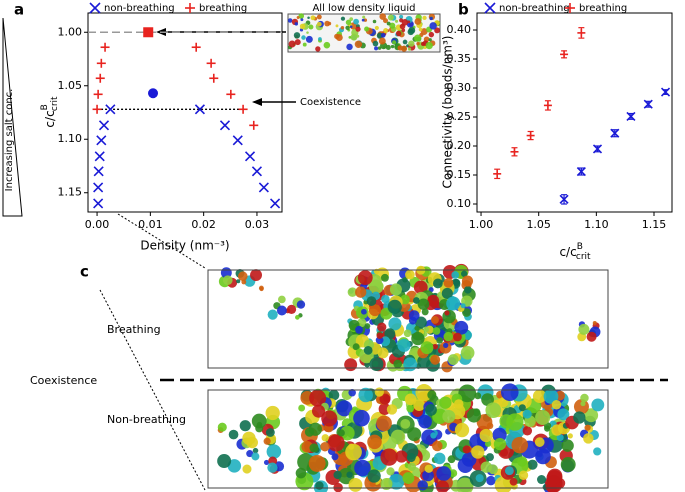  I want to click on y-tick-label: 0.25, so click(459, 116).